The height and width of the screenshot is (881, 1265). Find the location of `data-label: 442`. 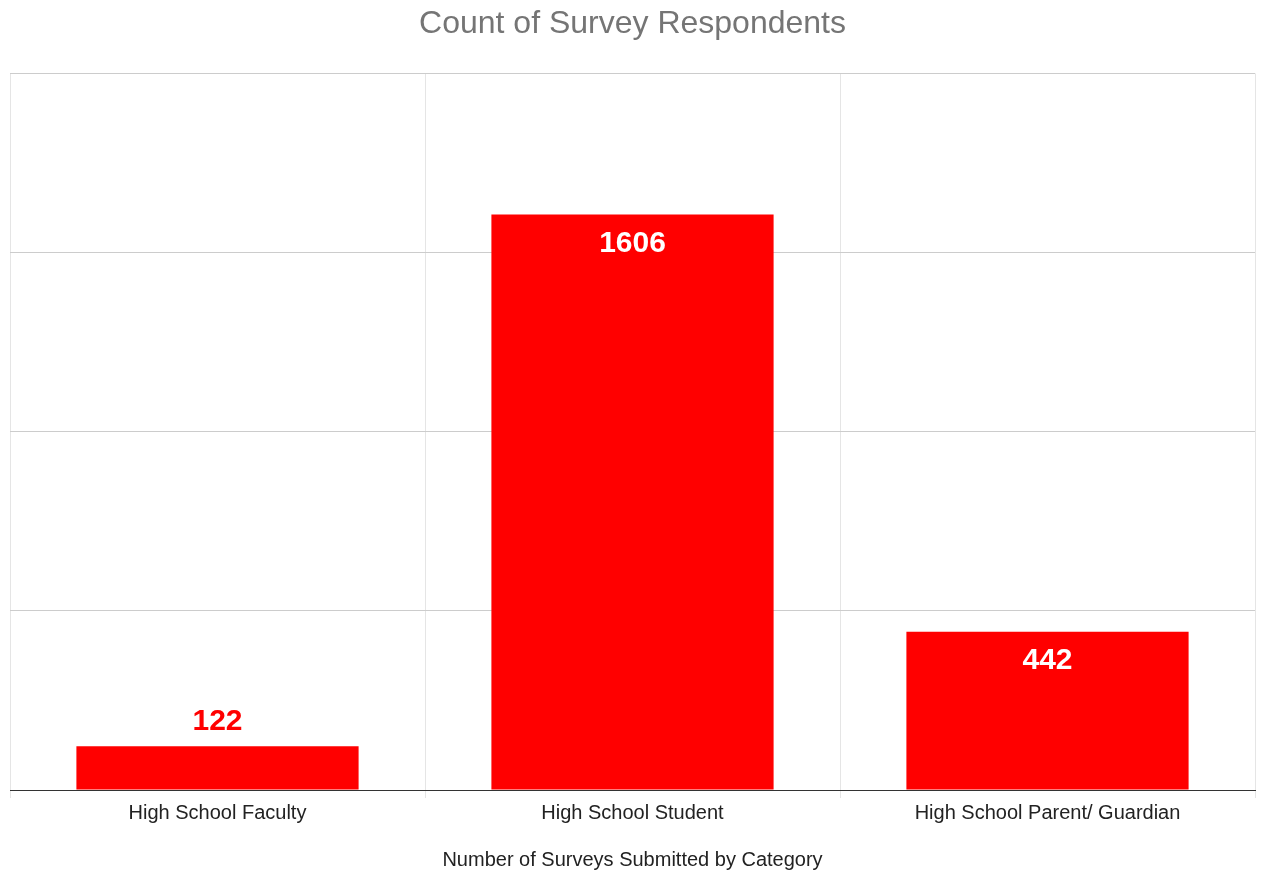

data-label: 442 is located at coordinates (1047, 658).